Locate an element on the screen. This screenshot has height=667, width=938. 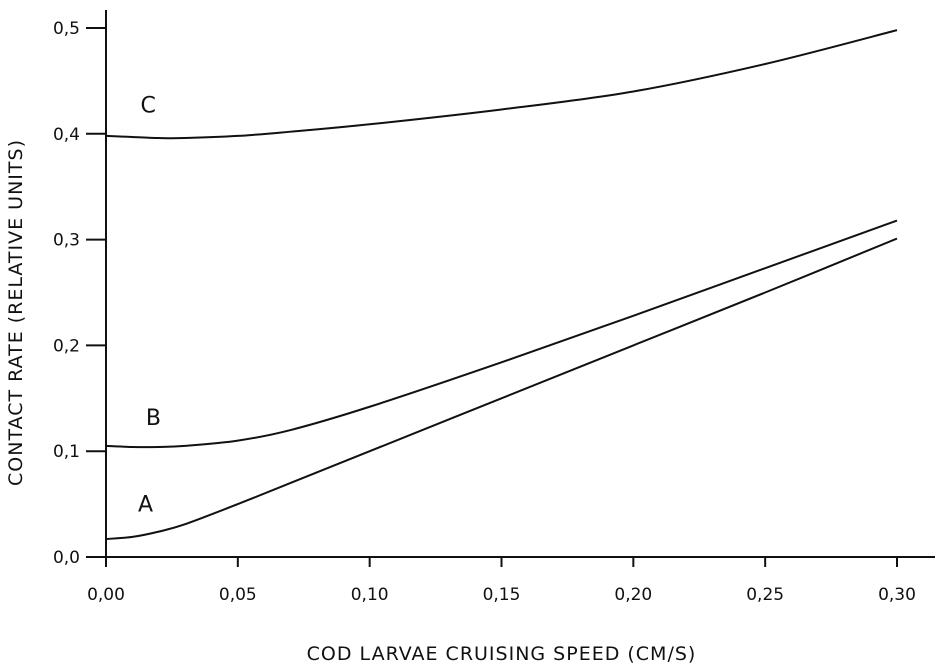
x-tick-label: 0,20 is located at coordinates (633, 595).